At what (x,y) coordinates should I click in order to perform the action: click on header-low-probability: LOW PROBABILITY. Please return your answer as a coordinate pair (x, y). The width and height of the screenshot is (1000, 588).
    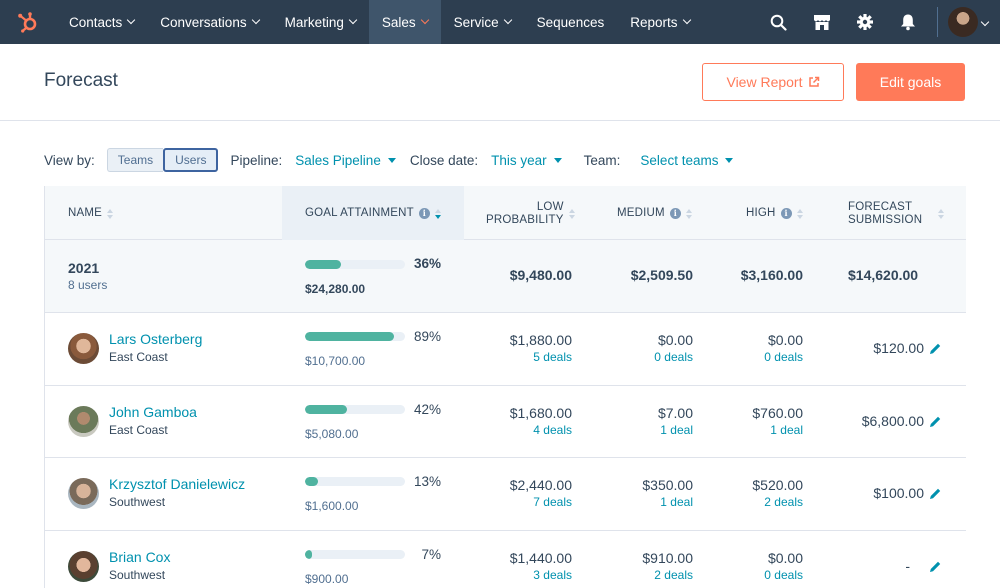
    Looking at the image, I should click on (530, 214).